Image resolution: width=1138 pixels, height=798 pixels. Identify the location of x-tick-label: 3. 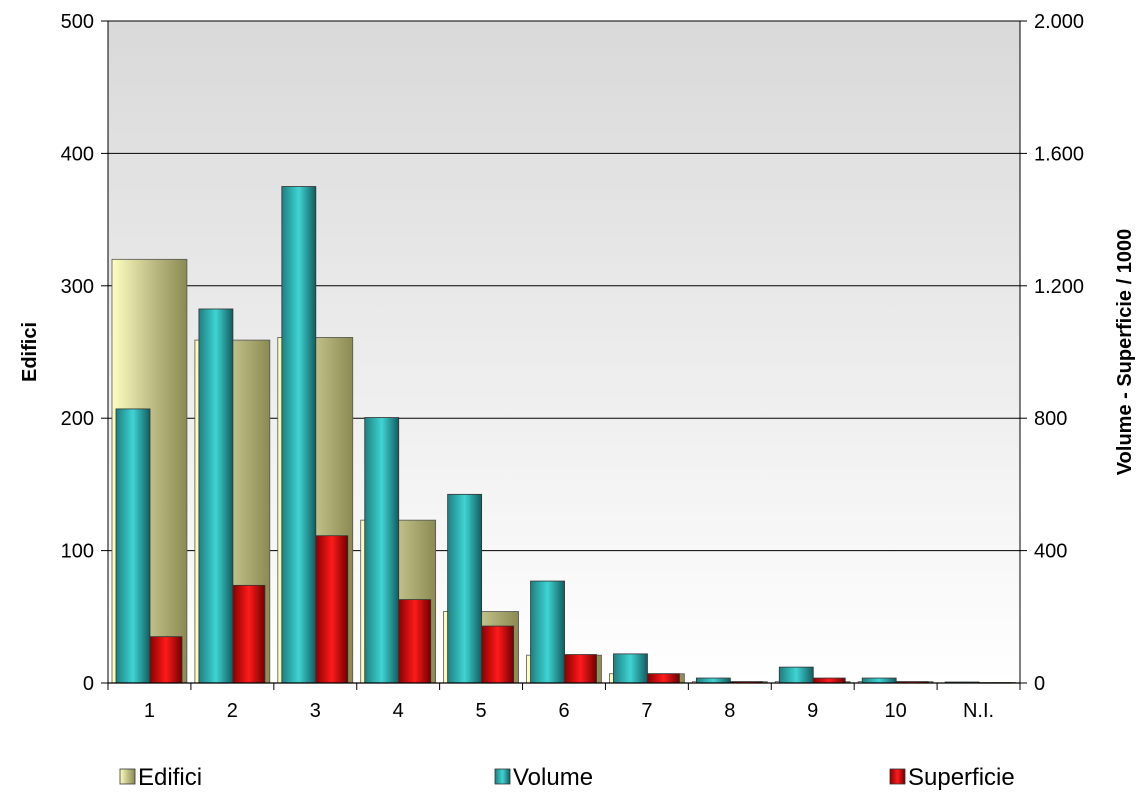
(315, 711).